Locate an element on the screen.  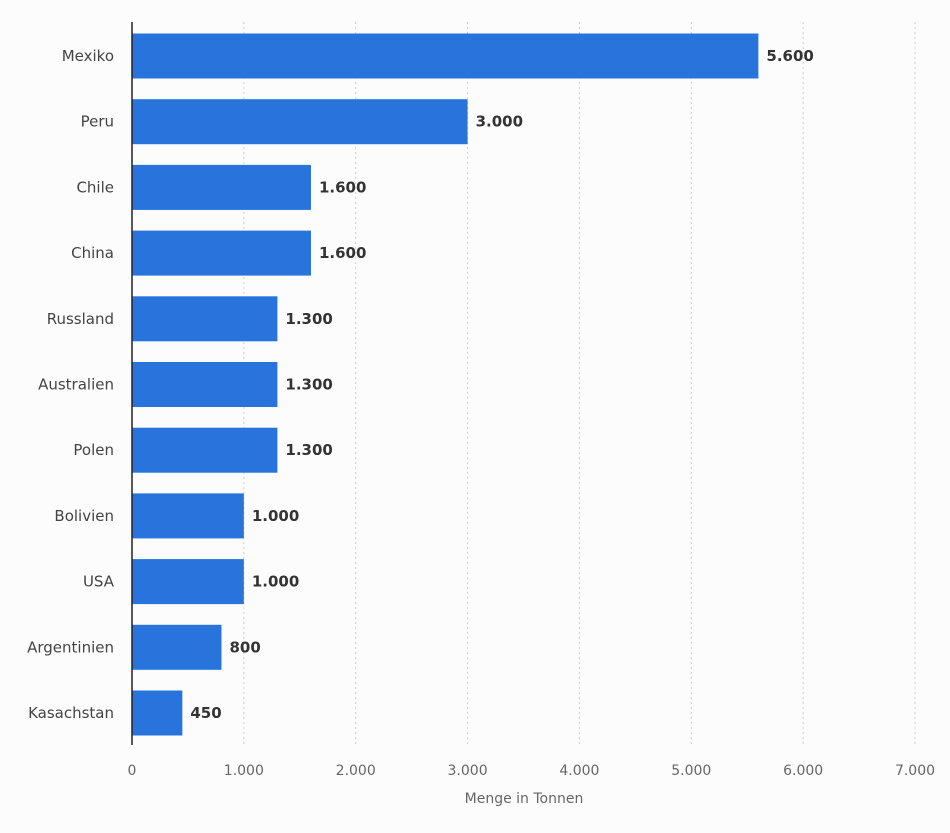
value-label-kasachstan: 450 is located at coordinates (205, 713).